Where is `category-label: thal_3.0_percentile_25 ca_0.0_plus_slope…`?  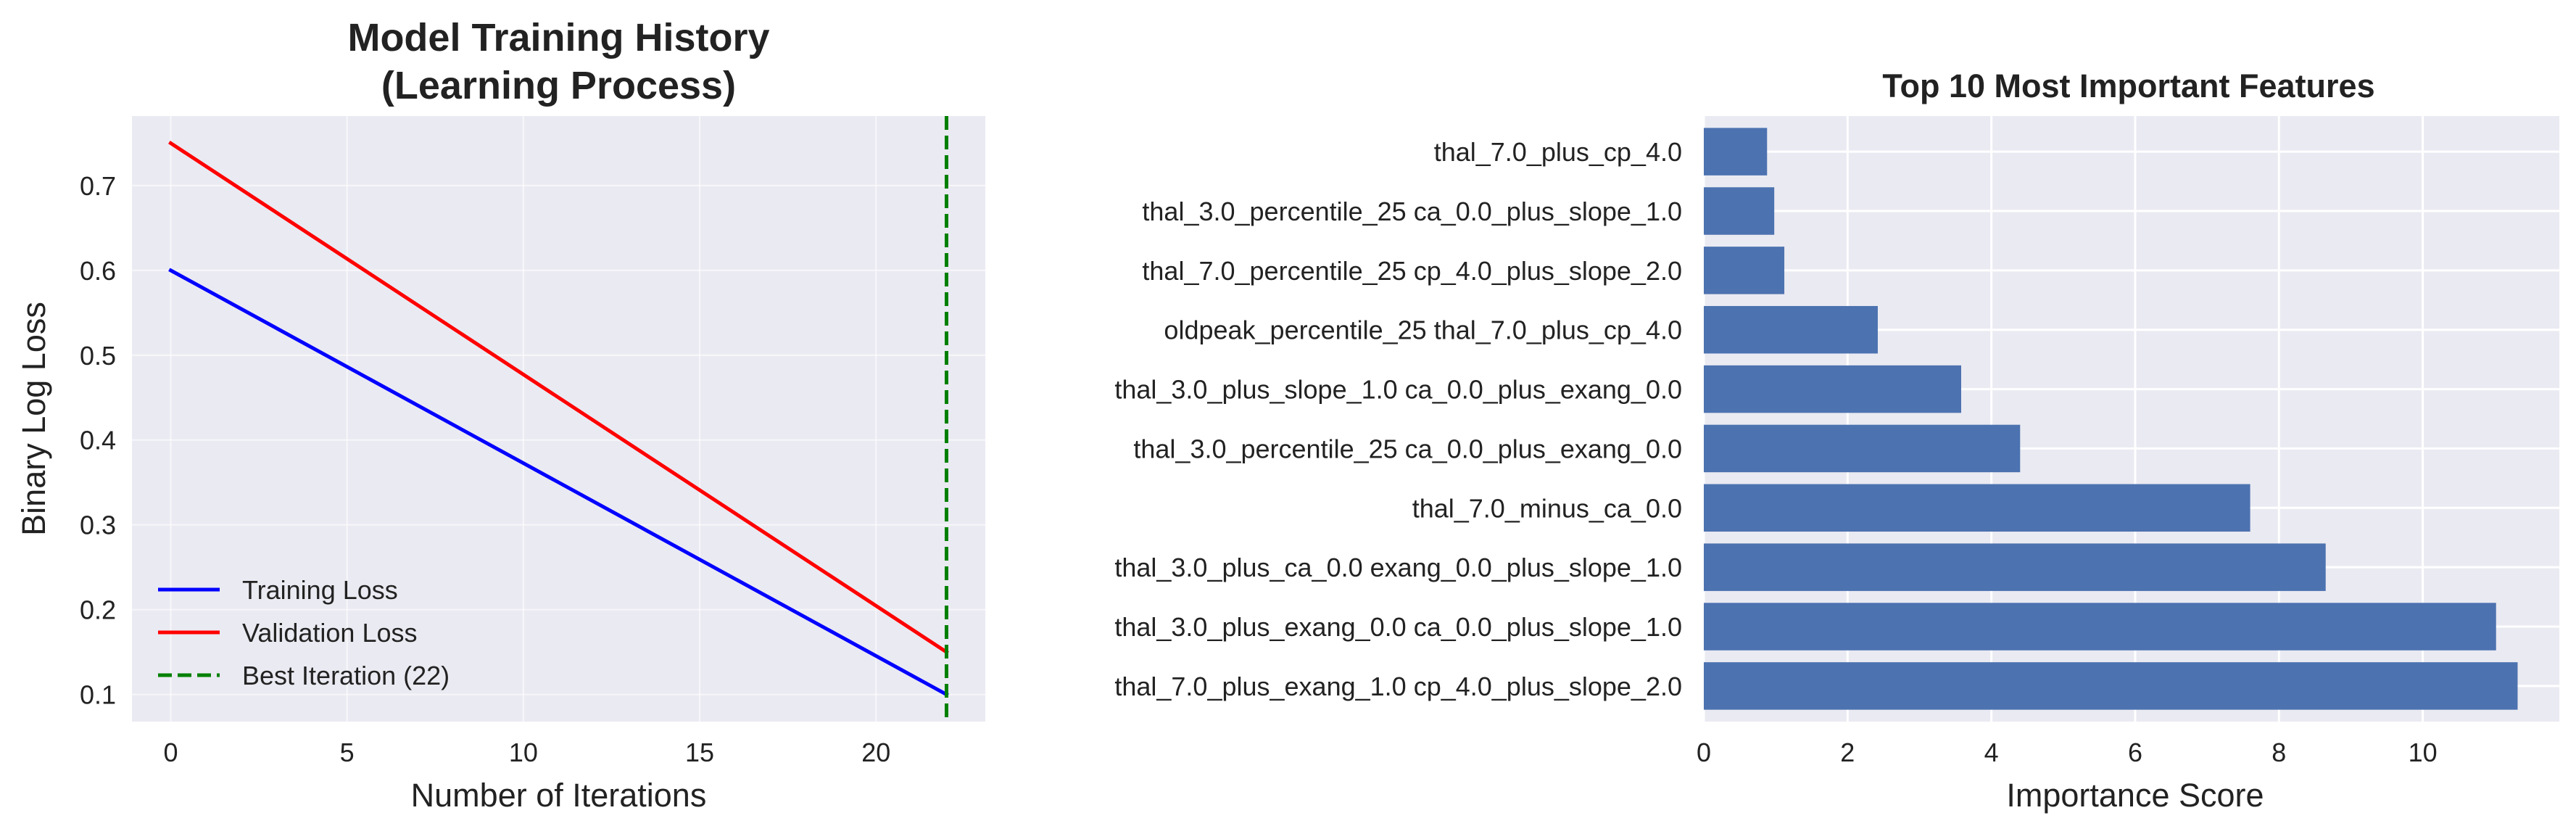
category-label: thal_3.0_percentile_25 ca_0.0_plus_slope… is located at coordinates (1412, 212).